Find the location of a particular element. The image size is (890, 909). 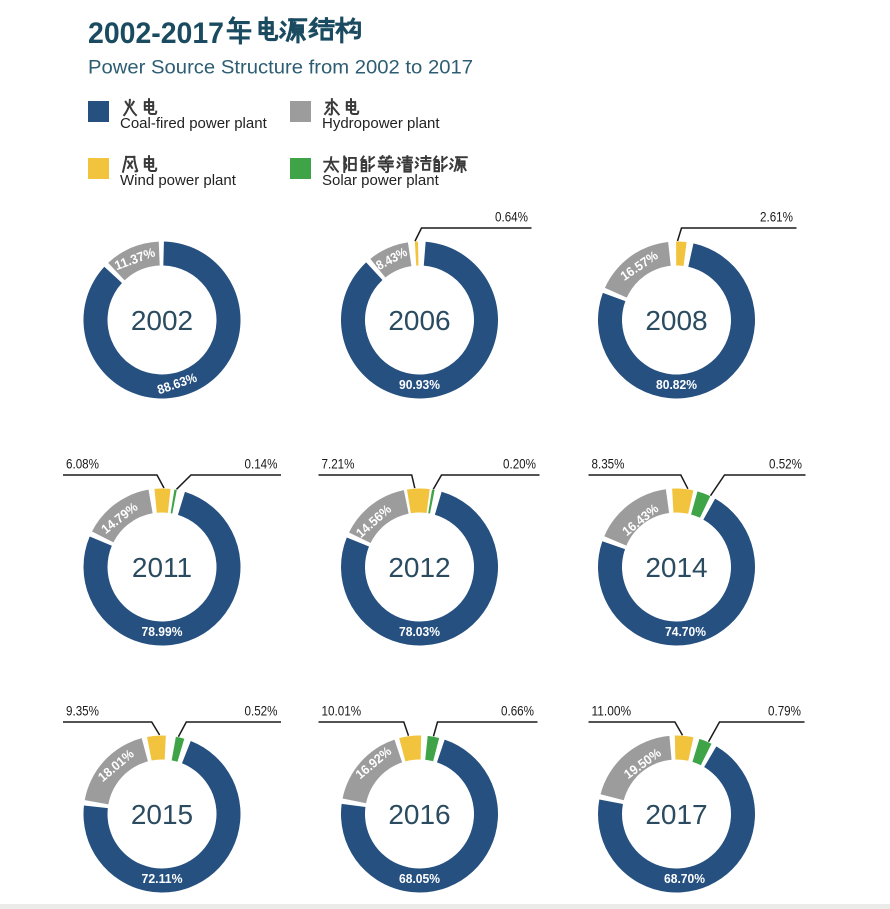

svg-text: 2.61% is located at coordinates (776, 217).